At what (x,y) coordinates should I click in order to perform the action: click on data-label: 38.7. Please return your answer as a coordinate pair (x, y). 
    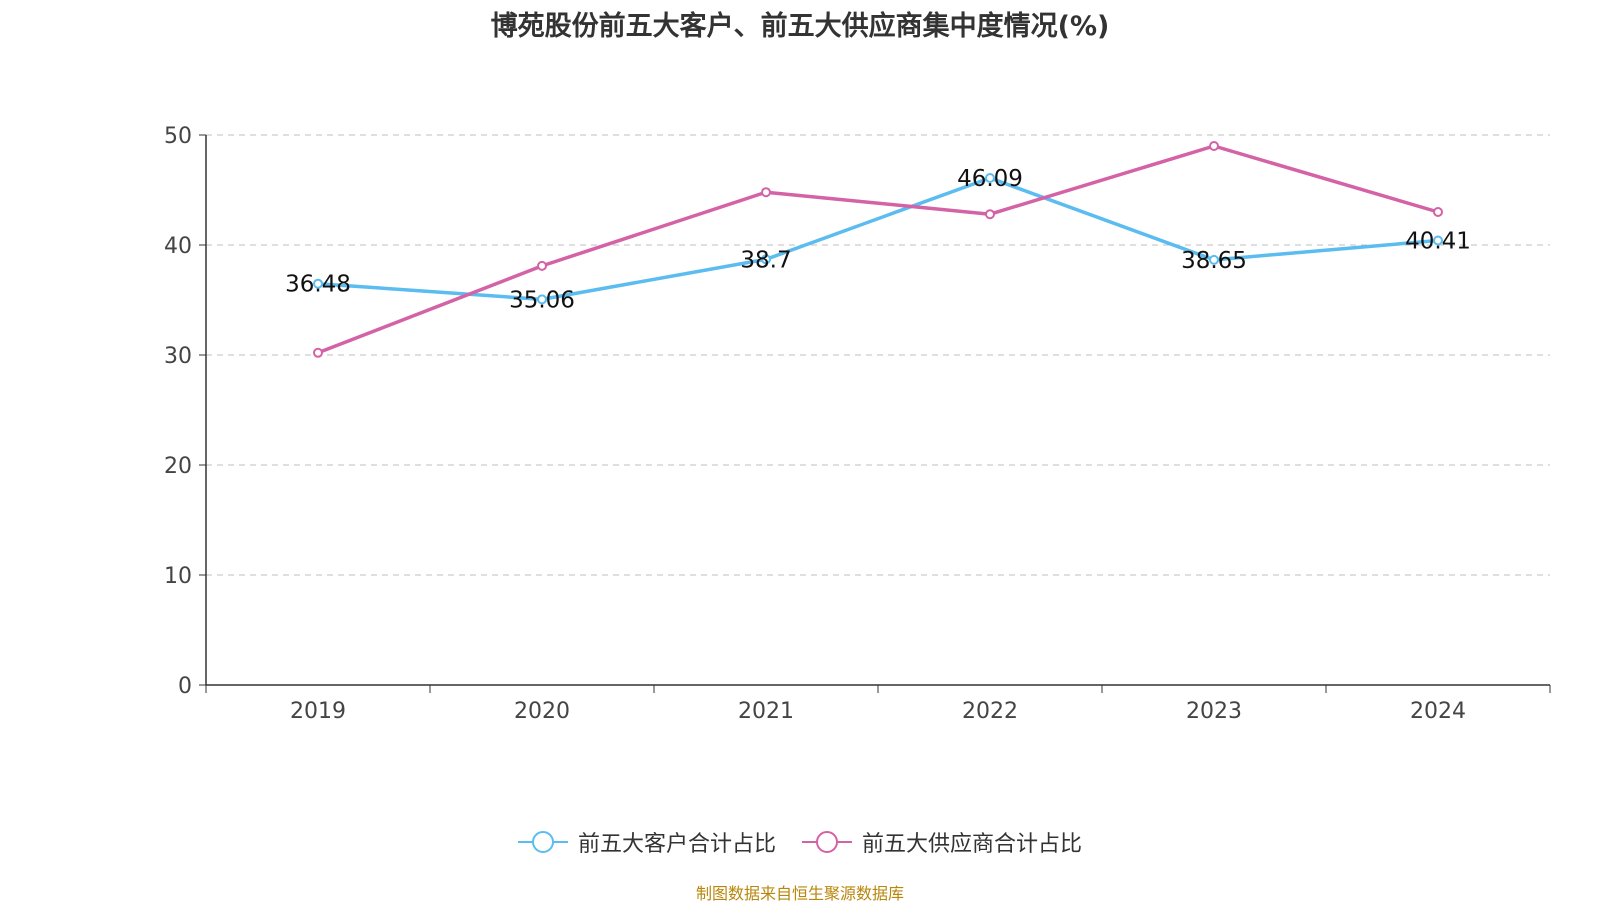
    Looking at the image, I should click on (765, 260).